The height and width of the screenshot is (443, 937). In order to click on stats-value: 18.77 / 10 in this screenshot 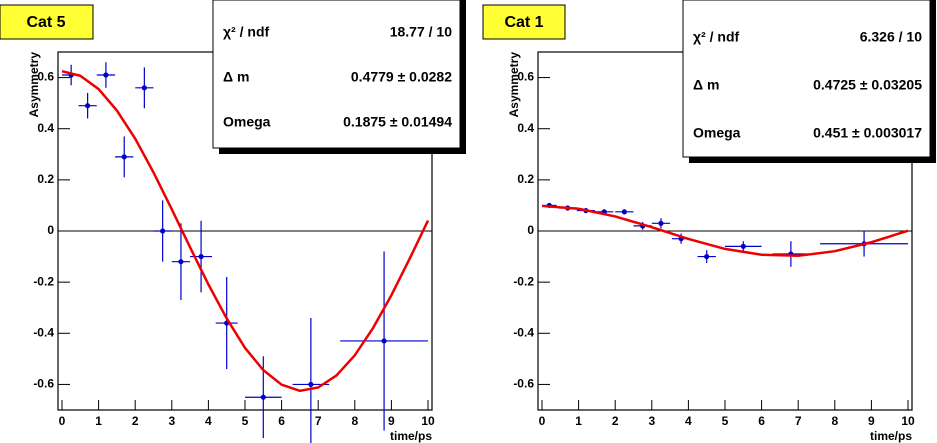, I will do `click(421, 32)`.